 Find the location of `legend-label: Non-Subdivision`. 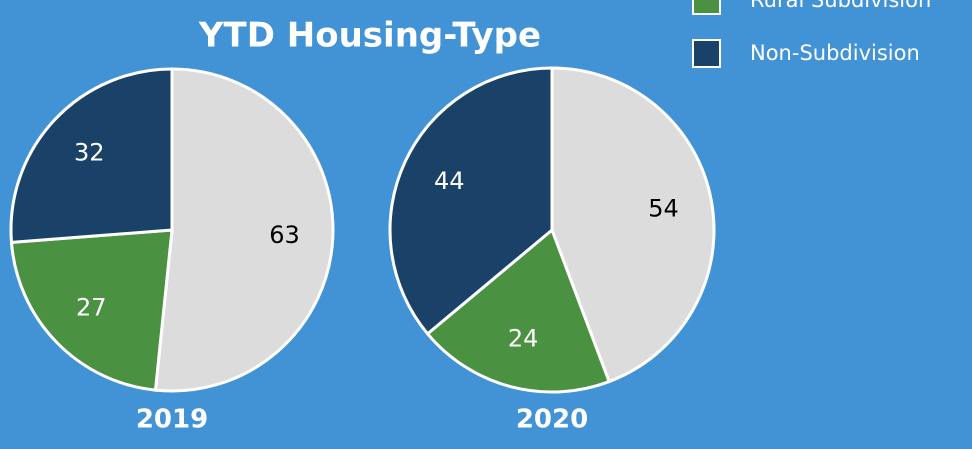

legend-label: Non-Subdivision is located at coordinates (835, 53).